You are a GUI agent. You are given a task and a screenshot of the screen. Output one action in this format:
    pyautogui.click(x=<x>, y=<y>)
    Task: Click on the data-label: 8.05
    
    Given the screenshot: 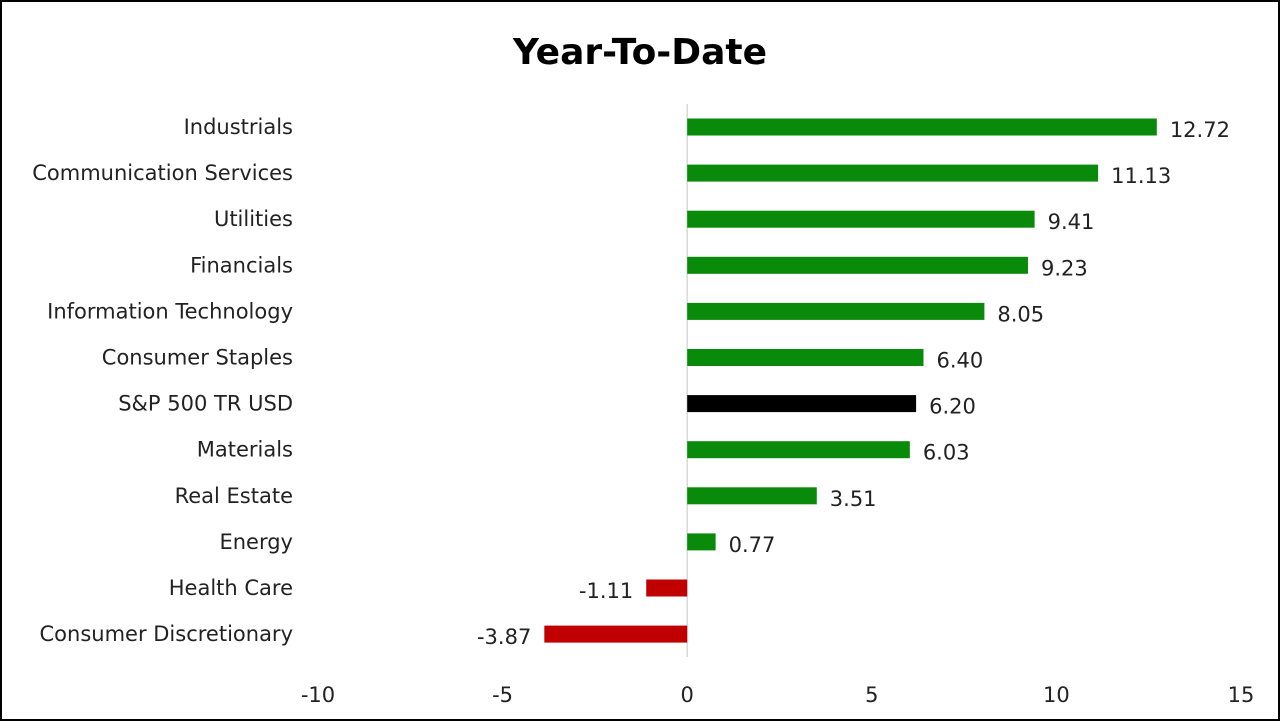 What is the action you would take?
    pyautogui.click(x=1020, y=314)
    